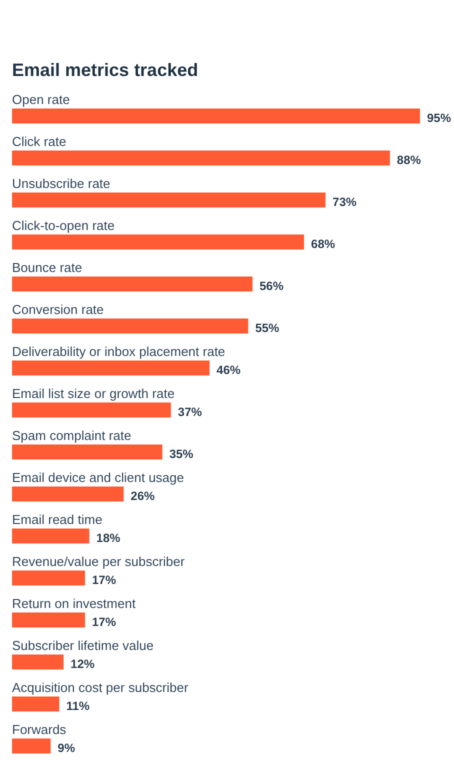 This screenshot has height=776, width=454. Describe the element at coordinates (61, 183) in the screenshot. I see `y-tick-label: Unsubscribe rate` at that location.